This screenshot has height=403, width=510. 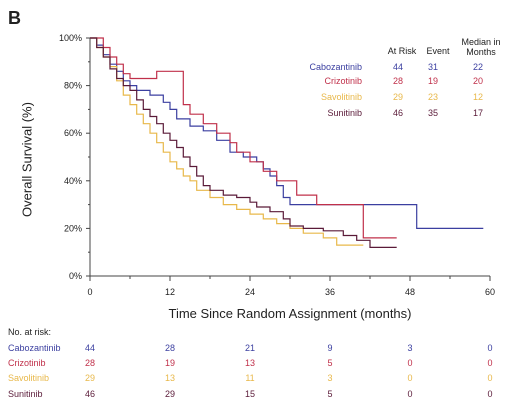 I want to click on risk-cell: 11, so click(x=250, y=378).